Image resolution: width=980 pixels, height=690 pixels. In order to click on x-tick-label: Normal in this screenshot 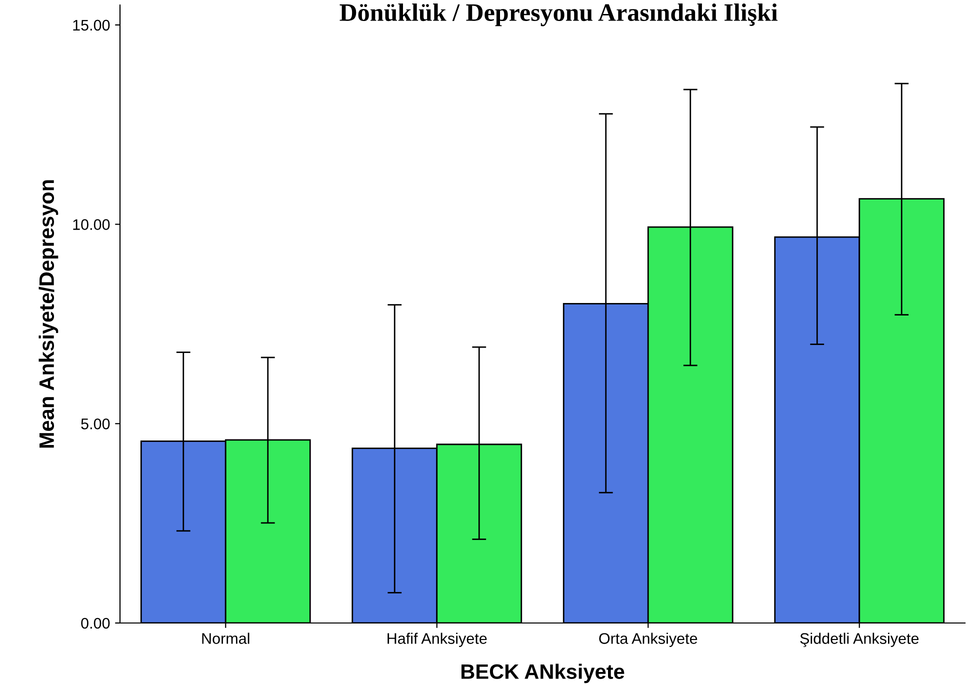, I will do `click(226, 638)`.